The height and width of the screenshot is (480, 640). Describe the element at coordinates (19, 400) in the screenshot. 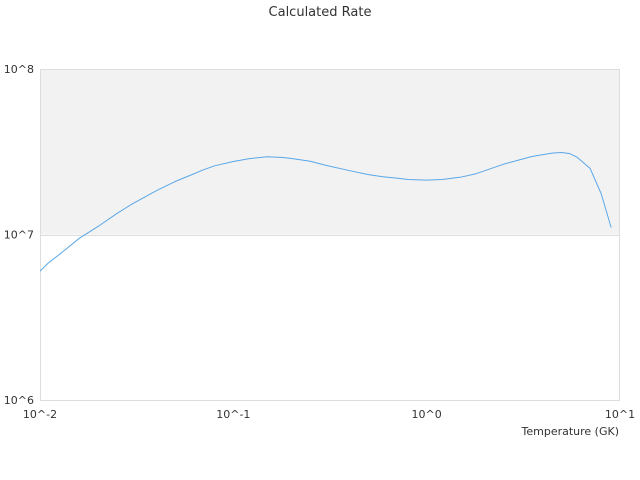

I see `y-tick-label: 10^6` at that location.